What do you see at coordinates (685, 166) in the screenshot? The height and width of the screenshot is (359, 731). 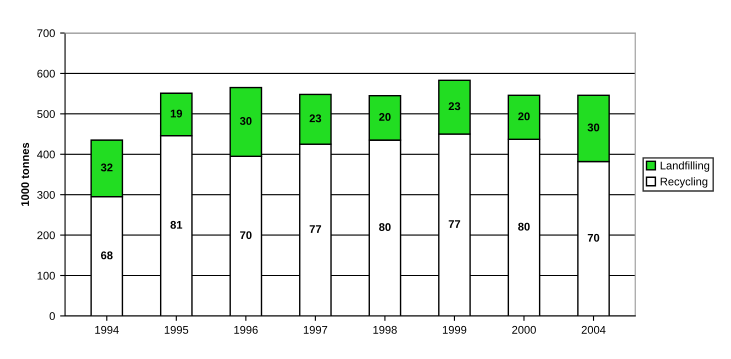 I see `legend-label: Landfilling` at bounding box center [685, 166].